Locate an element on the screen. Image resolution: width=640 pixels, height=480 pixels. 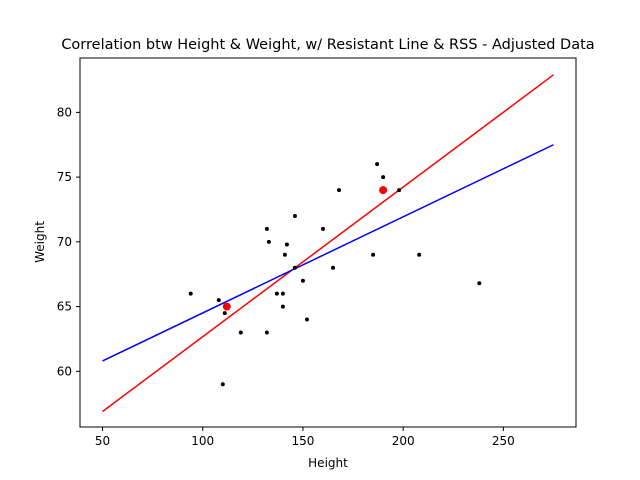
y-tick-label: 75 is located at coordinates (64, 177).